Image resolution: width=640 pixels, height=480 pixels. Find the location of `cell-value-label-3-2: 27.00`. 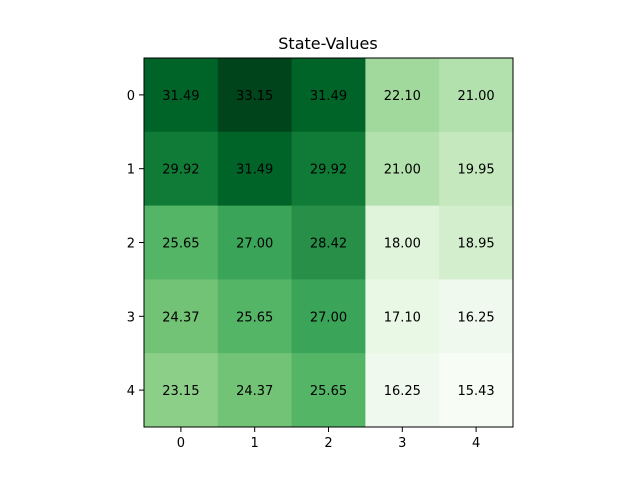

cell-value-label-3-2: 27.00 is located at coordinates (328, 317).